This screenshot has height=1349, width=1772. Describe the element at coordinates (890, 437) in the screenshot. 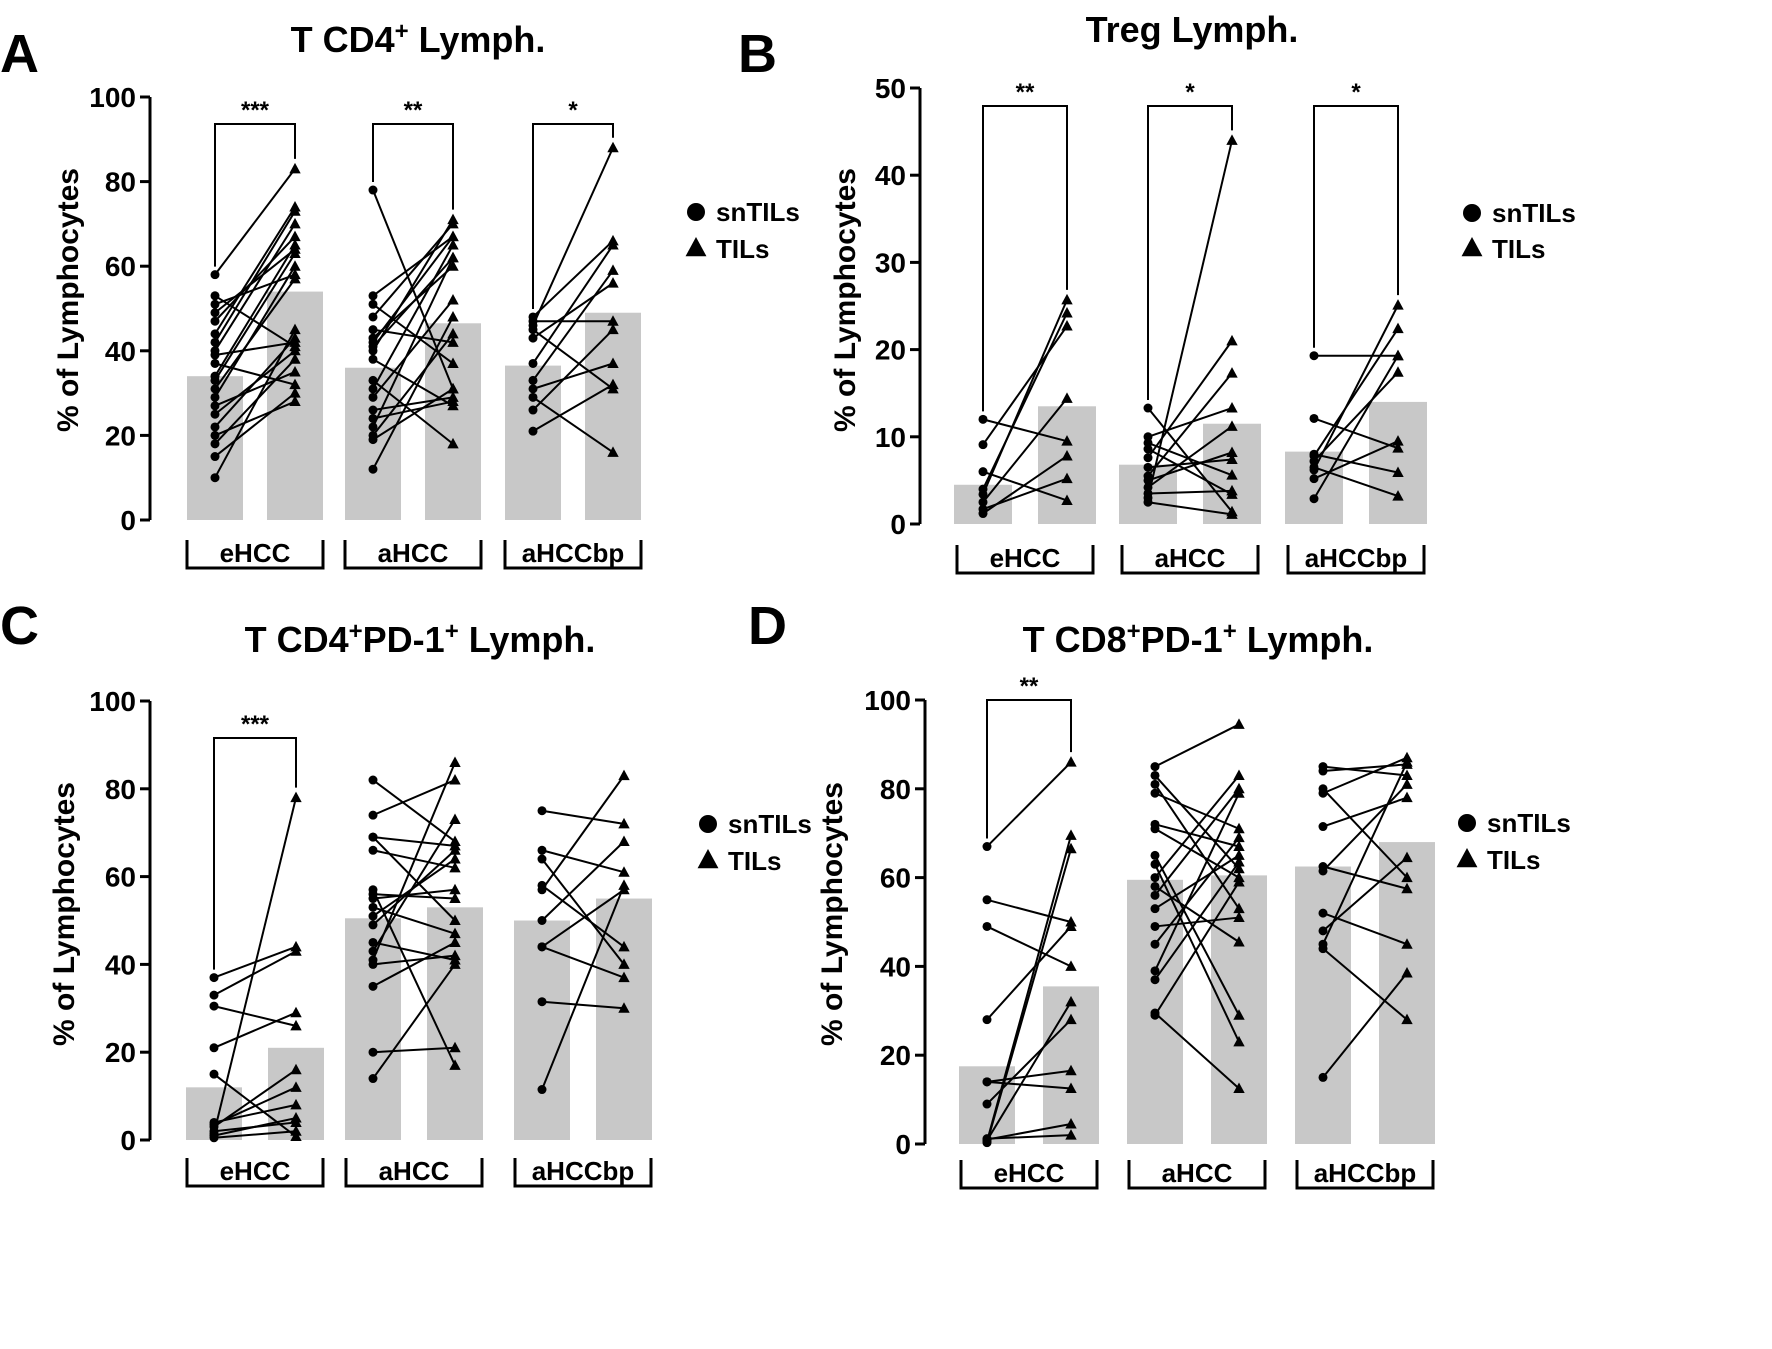

I see `y-tick-label: 10` at that location.